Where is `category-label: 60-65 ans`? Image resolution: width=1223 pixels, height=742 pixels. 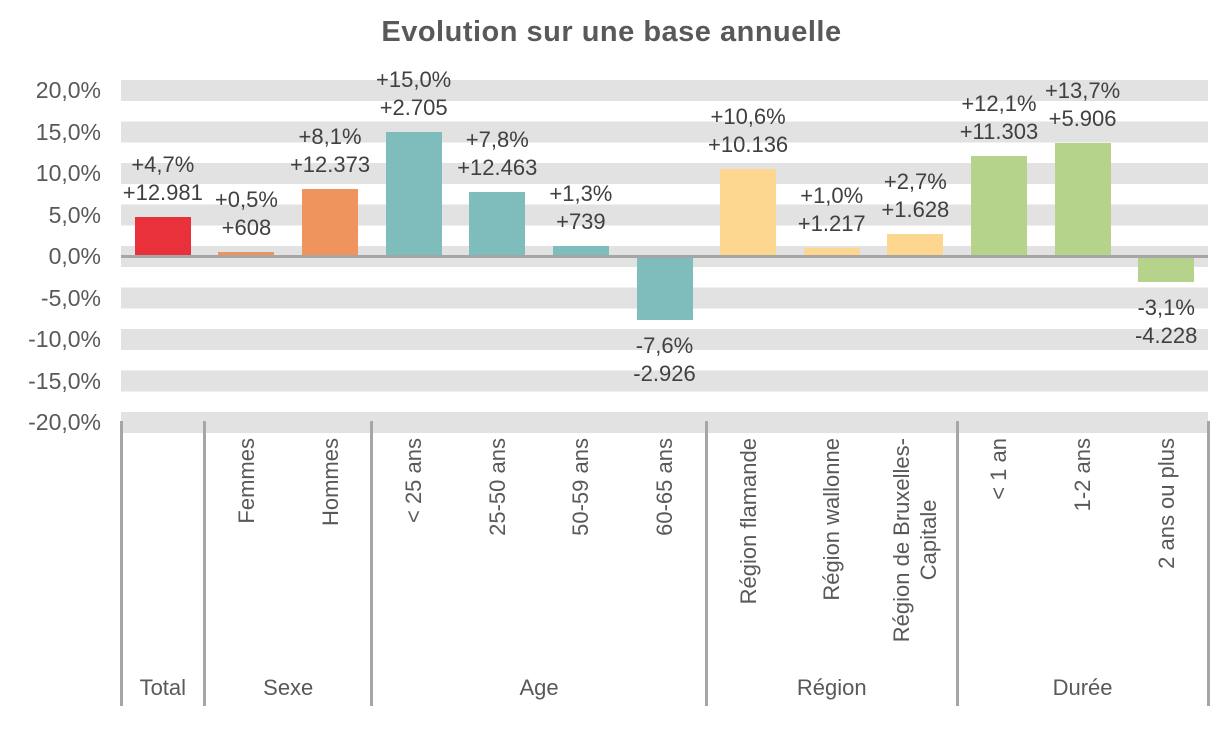
category-label: 60-65 ans is located at coordinates (664, 487).